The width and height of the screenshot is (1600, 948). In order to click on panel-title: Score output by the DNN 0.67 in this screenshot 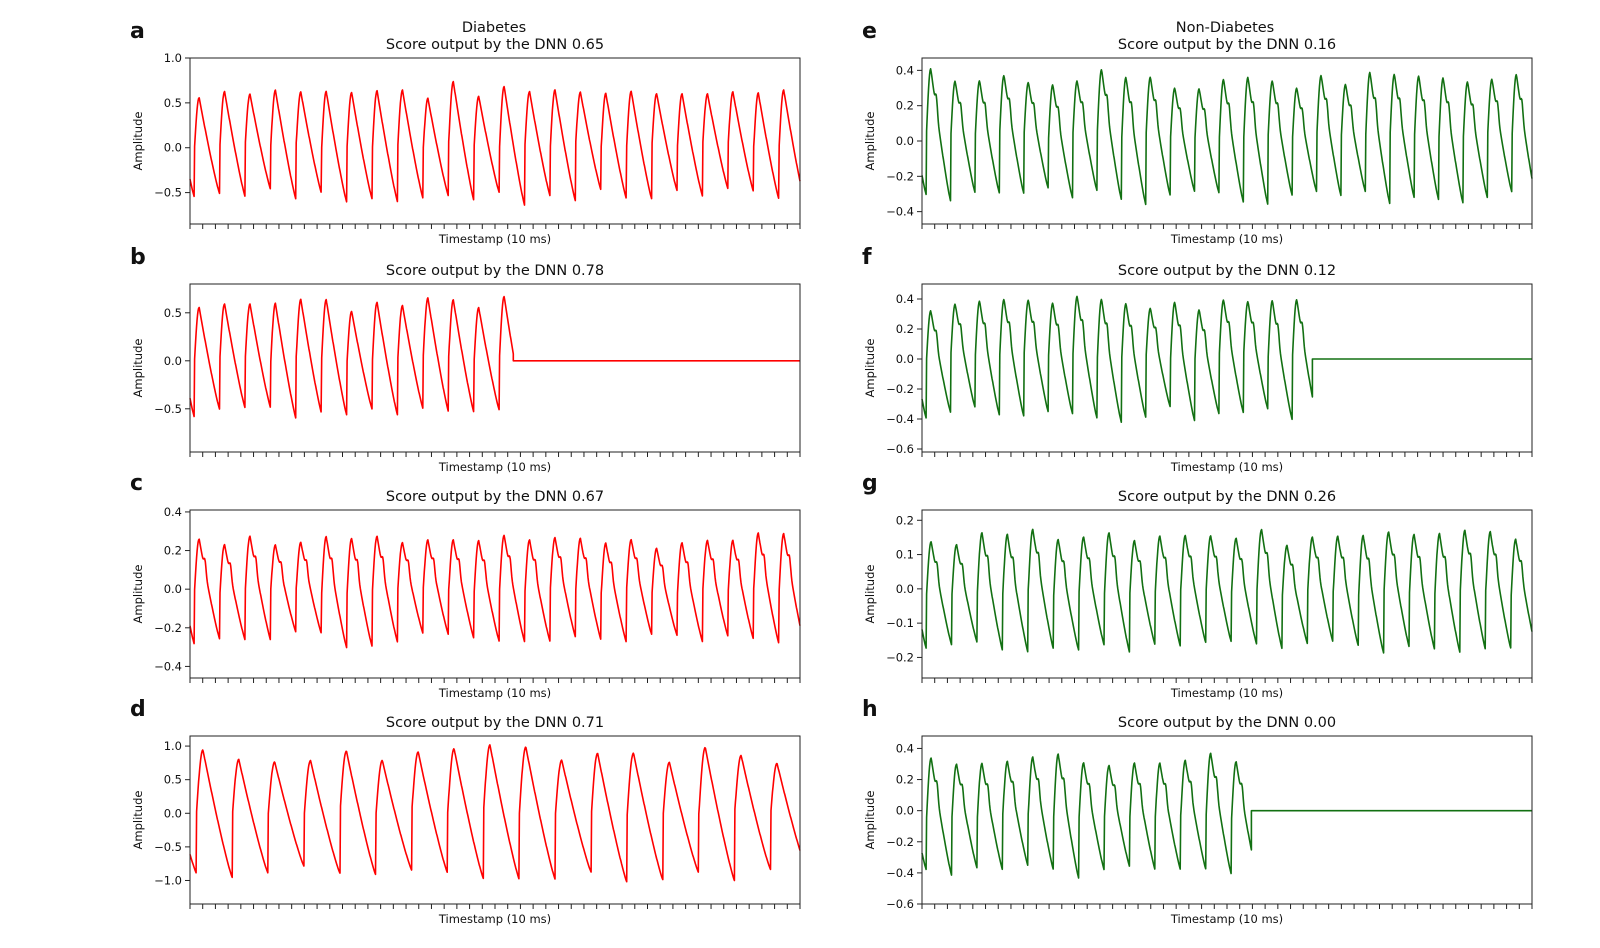, I will do `click(495, 497)`.